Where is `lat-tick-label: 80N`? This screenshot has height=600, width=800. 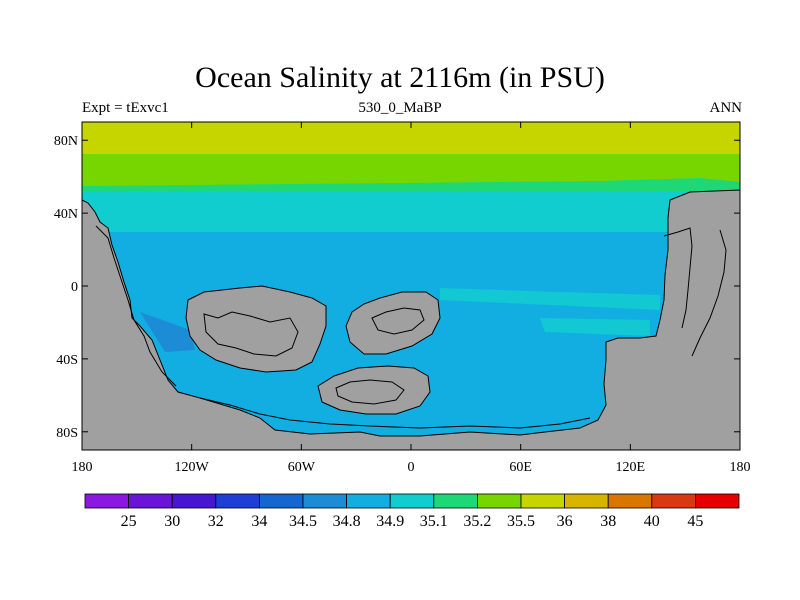
lat-tick-label: 80N is located at coordinates (66, 141).